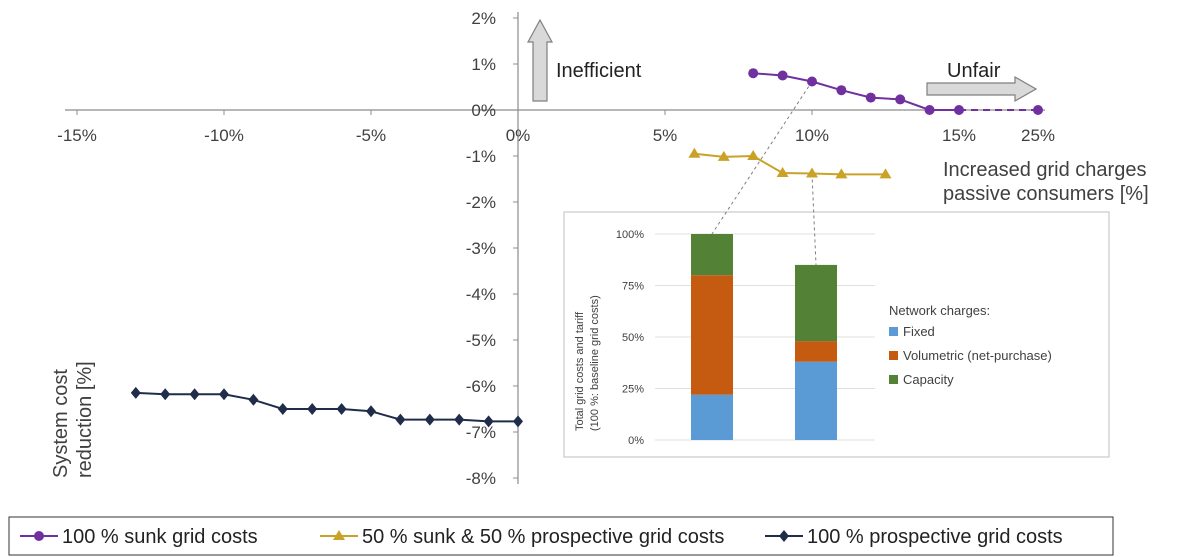 This screenshot has height=557, width=1189. I want to click on inset-legend-label: Volumetric (net-purchase), so click(977, 355).